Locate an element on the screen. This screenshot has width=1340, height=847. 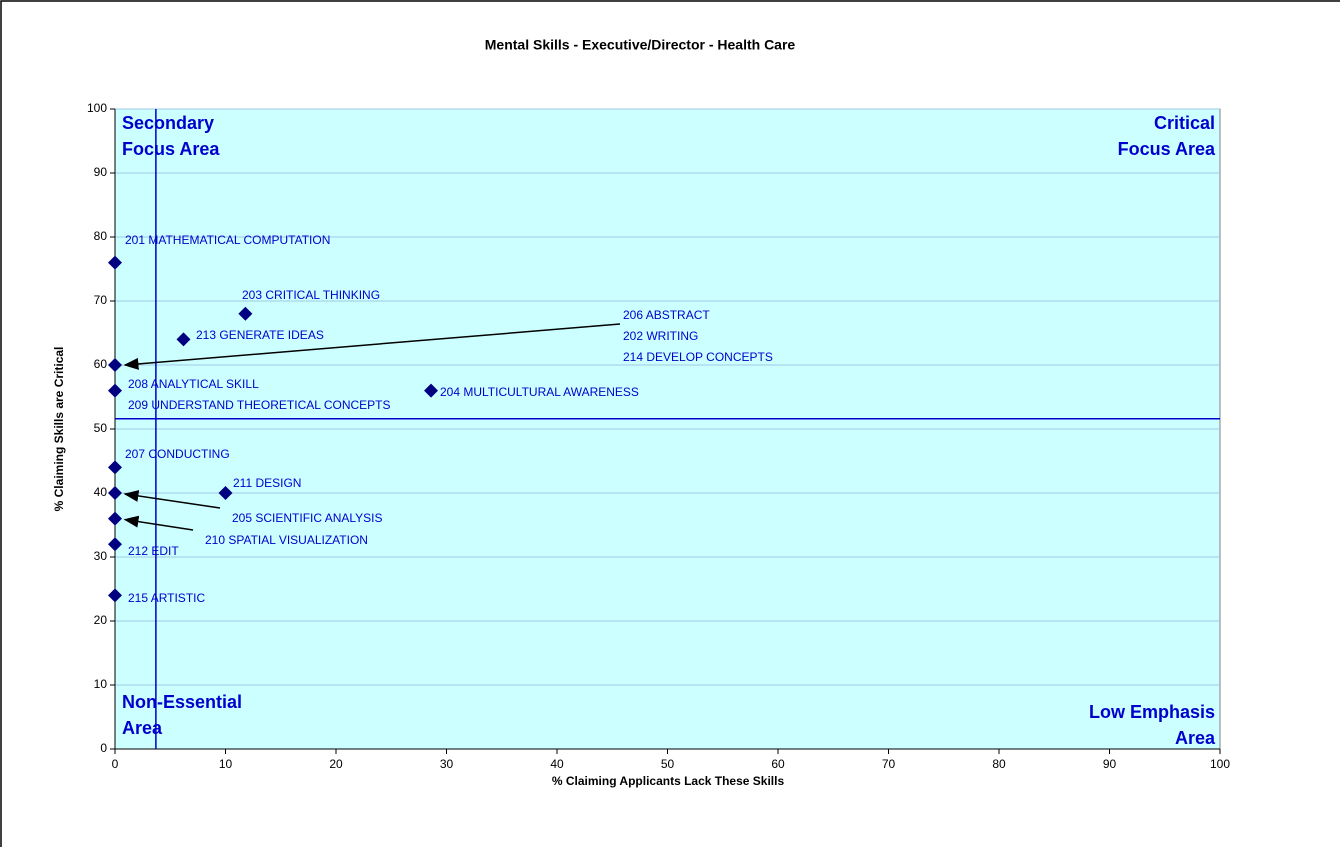
x-tick-label: 100 is located at coordinates (1220, 764).